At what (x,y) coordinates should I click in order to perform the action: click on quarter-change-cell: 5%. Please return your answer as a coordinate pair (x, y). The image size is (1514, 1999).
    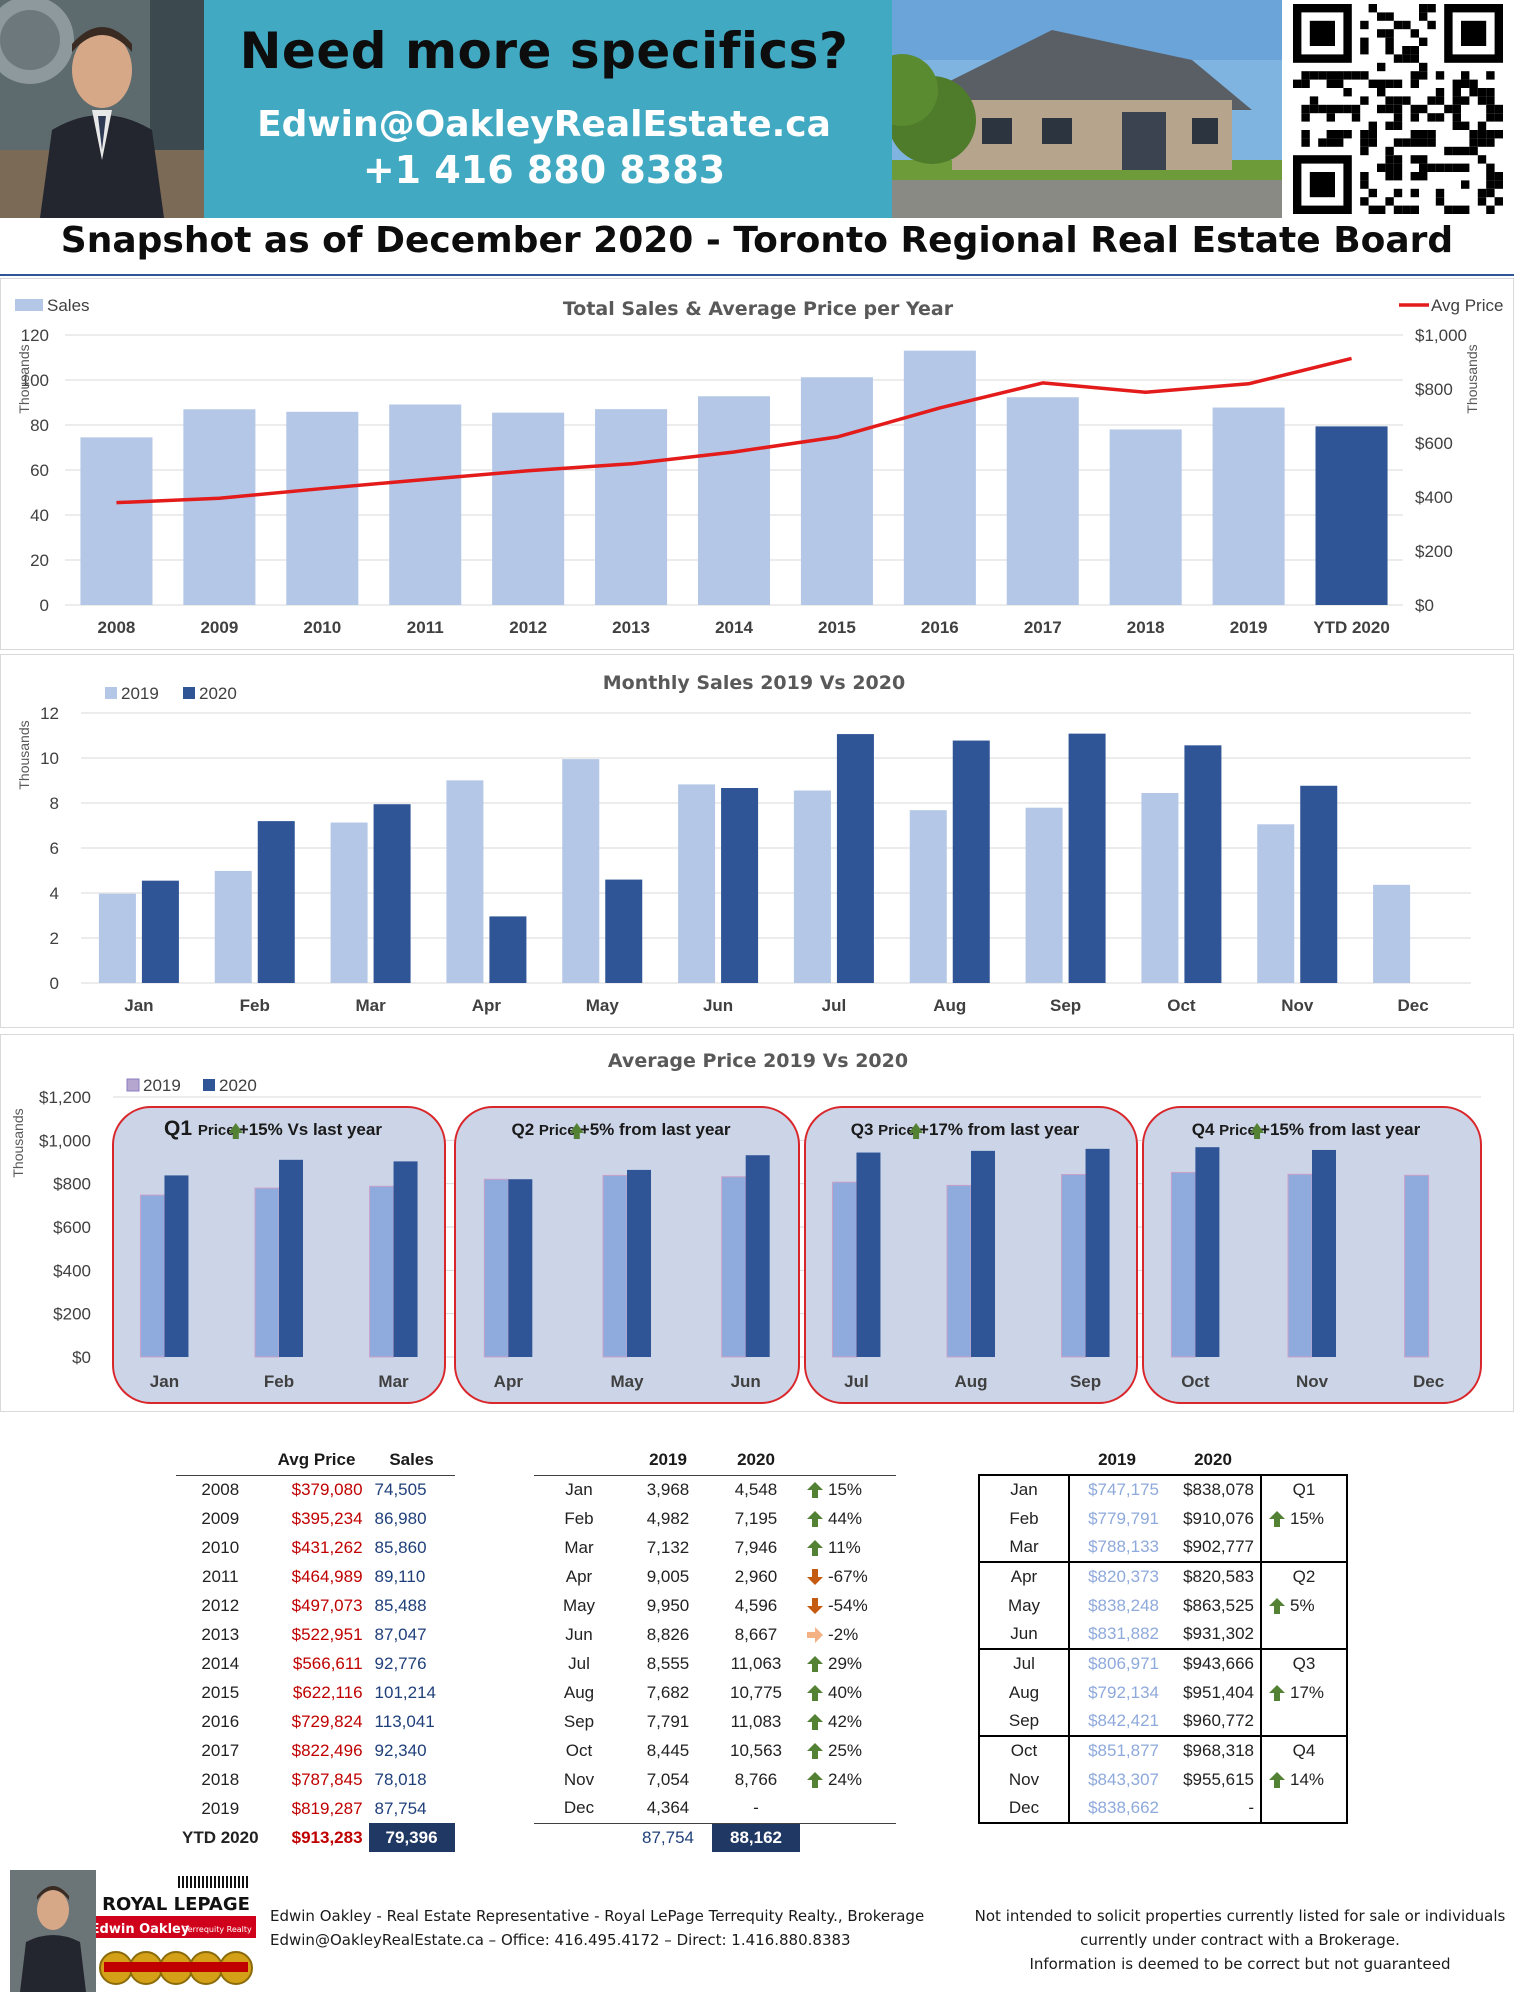
    Looking at the image, I should click on (1304, 1605).